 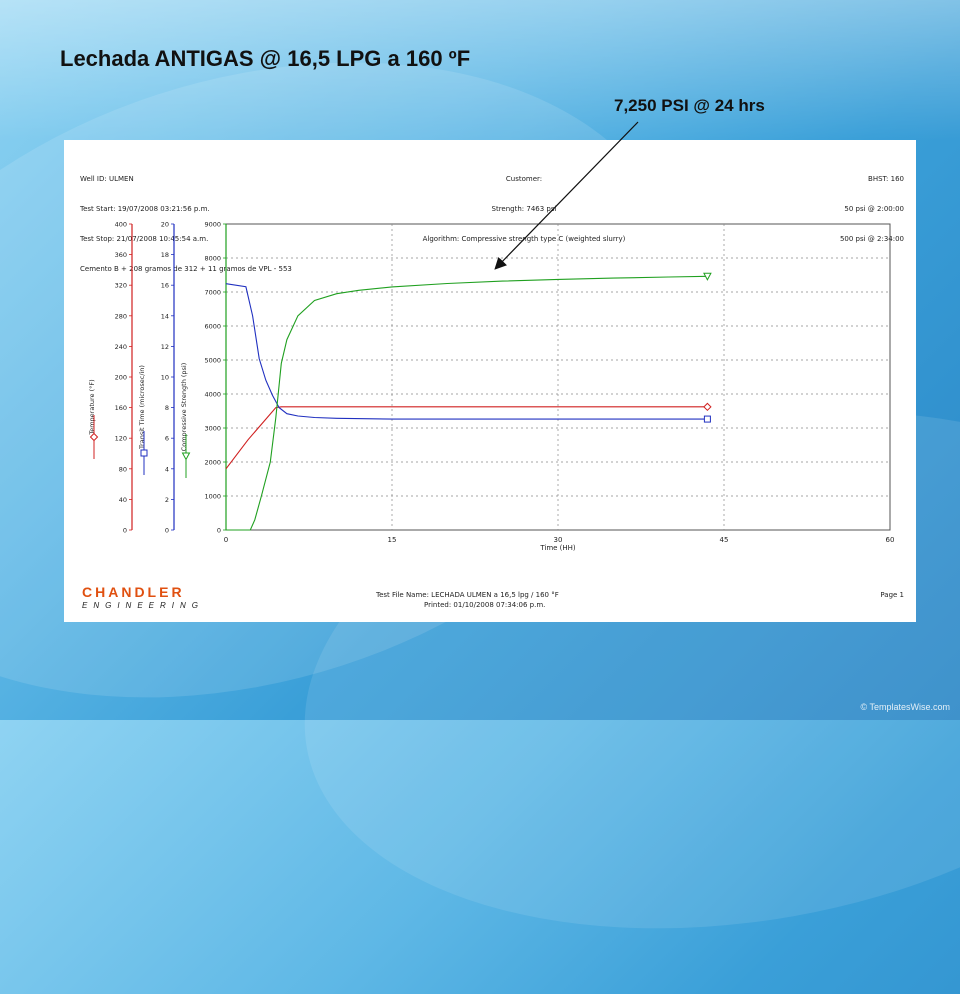 I want to click on temperature-series-end-marker, so click(x=707, y=407).